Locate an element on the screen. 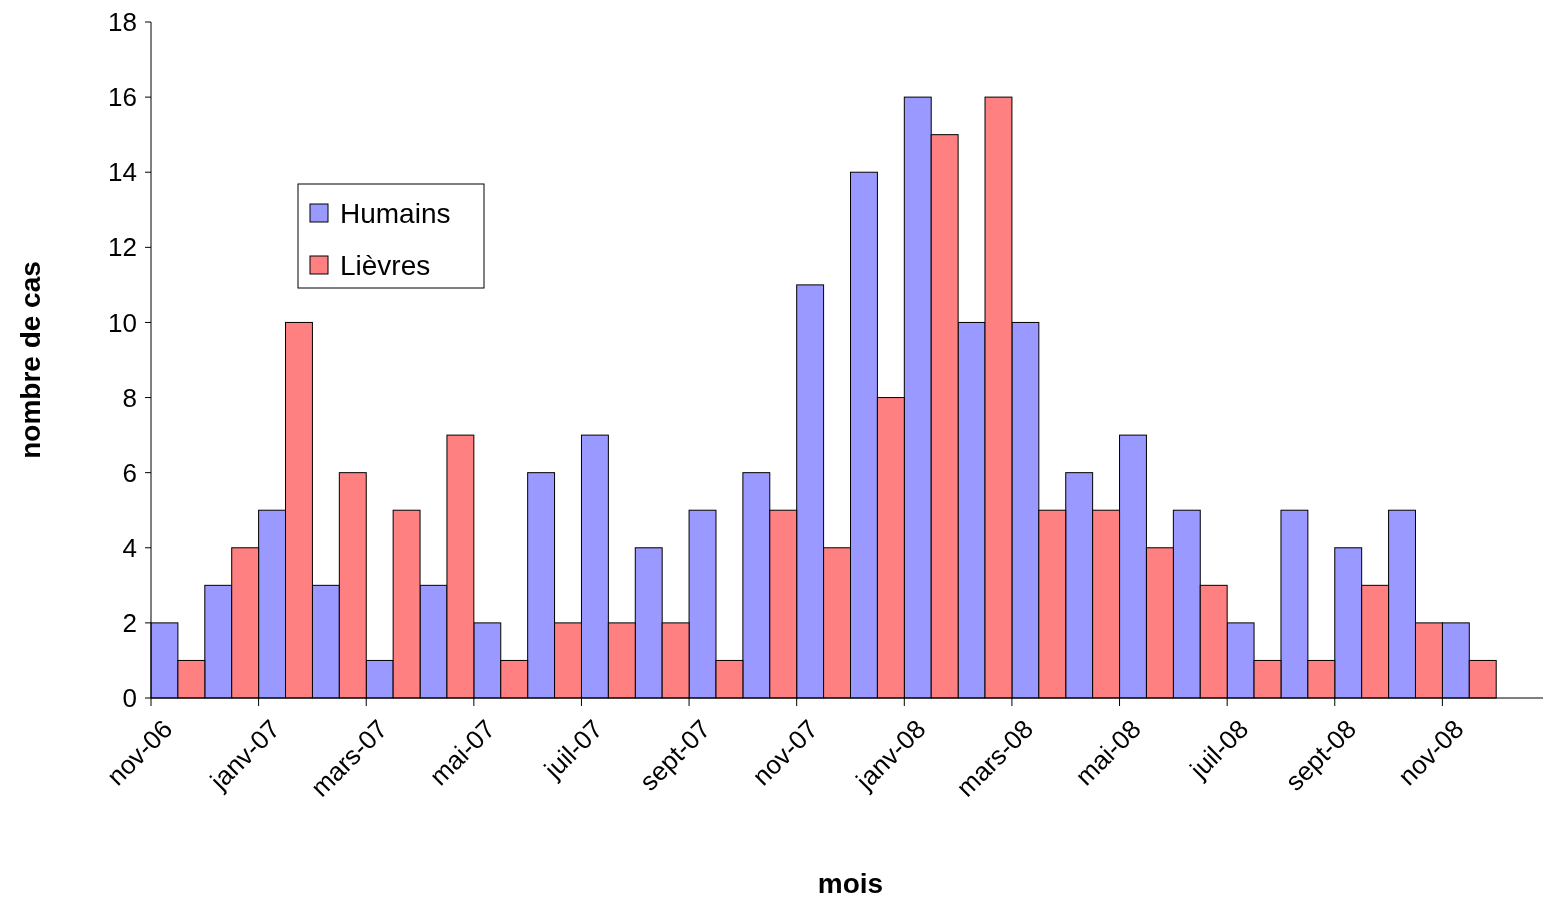 This screenshot has width=1551, height=901. y-tick-label: 10 is located at coordinates (122, 322).